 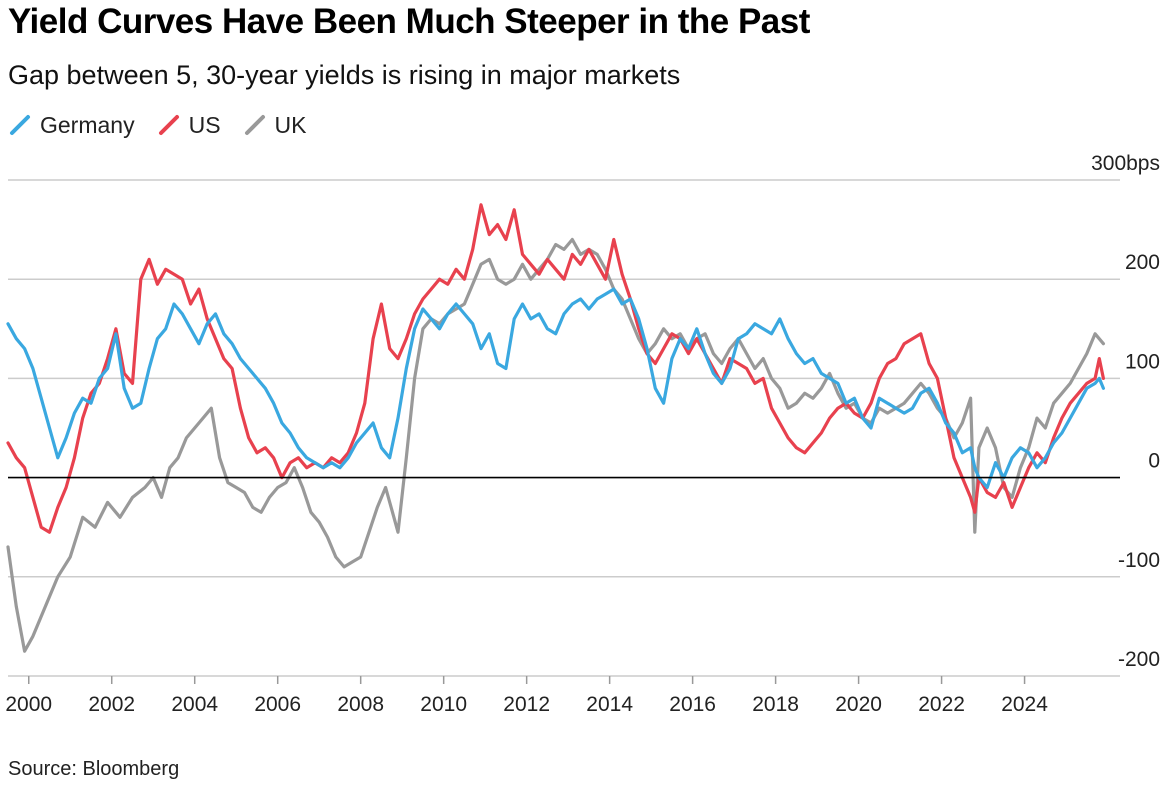 I want to click on x-tick-label: 2016, so click(x=692, y=704).